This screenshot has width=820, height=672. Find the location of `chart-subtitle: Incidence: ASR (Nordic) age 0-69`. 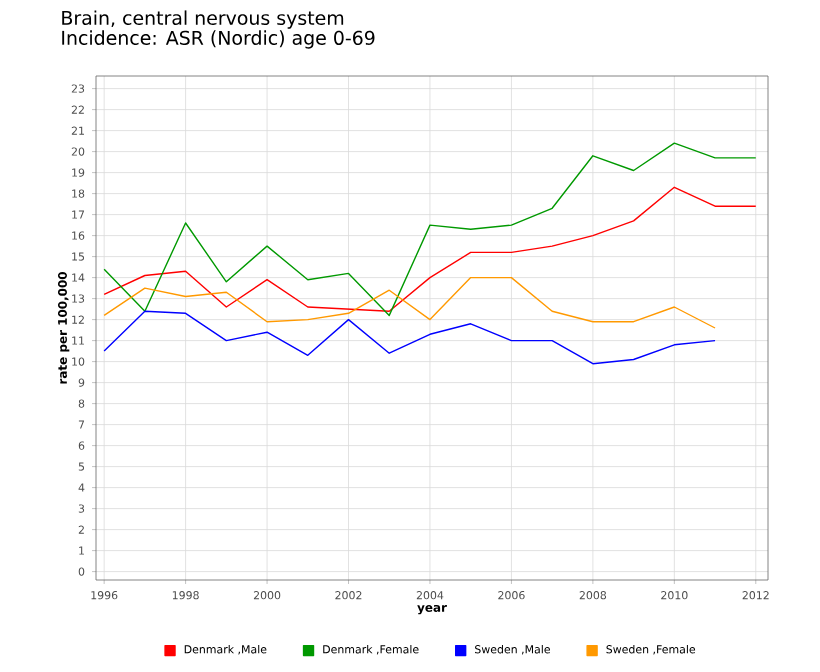

chart-subtitle: Incidence: ASR (Nordic) age 0-69 is located at coordinates (218, 39).